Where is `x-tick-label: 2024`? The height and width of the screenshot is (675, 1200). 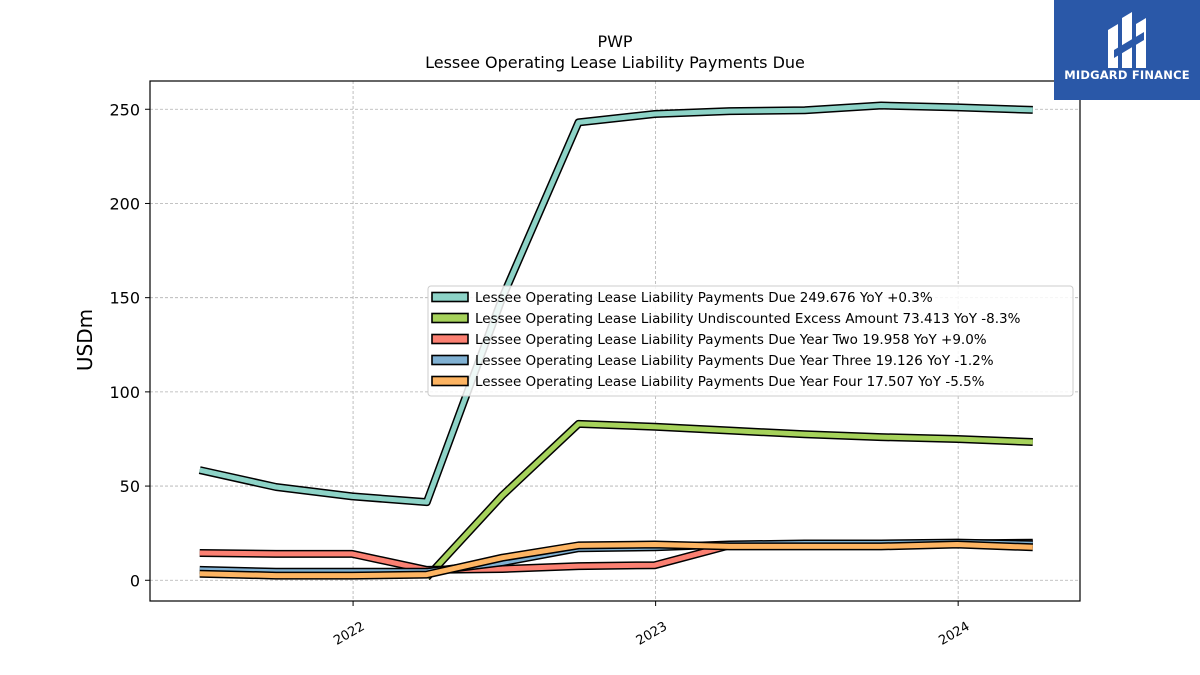 x-tick-label: 2024 is located at coordinates (954, 634).